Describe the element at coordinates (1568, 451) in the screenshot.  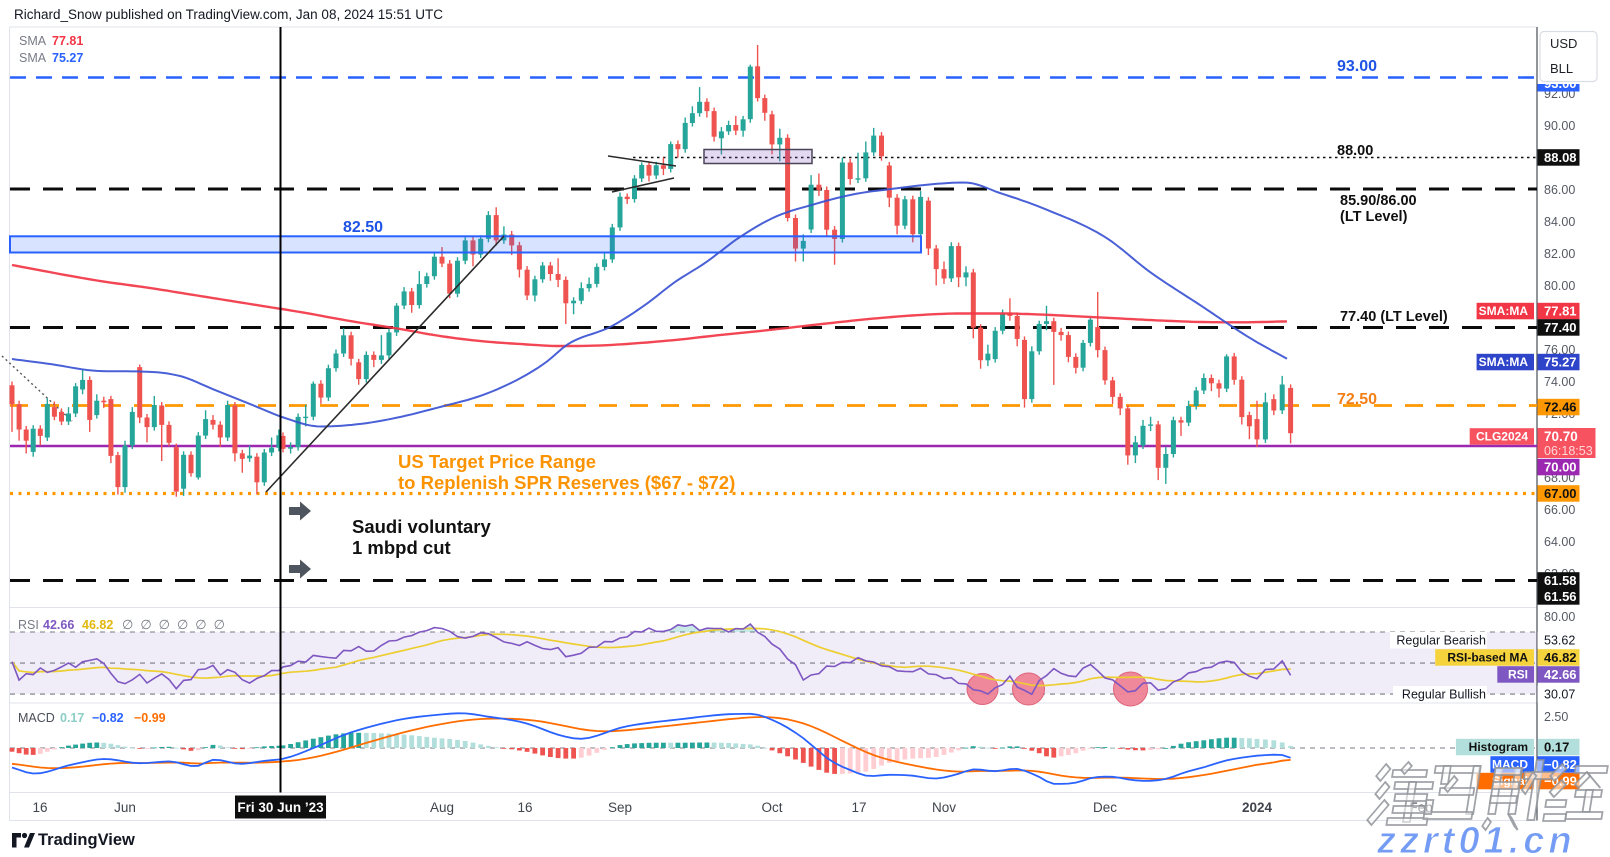
I see `svg-text: 06:18:53` at that location.